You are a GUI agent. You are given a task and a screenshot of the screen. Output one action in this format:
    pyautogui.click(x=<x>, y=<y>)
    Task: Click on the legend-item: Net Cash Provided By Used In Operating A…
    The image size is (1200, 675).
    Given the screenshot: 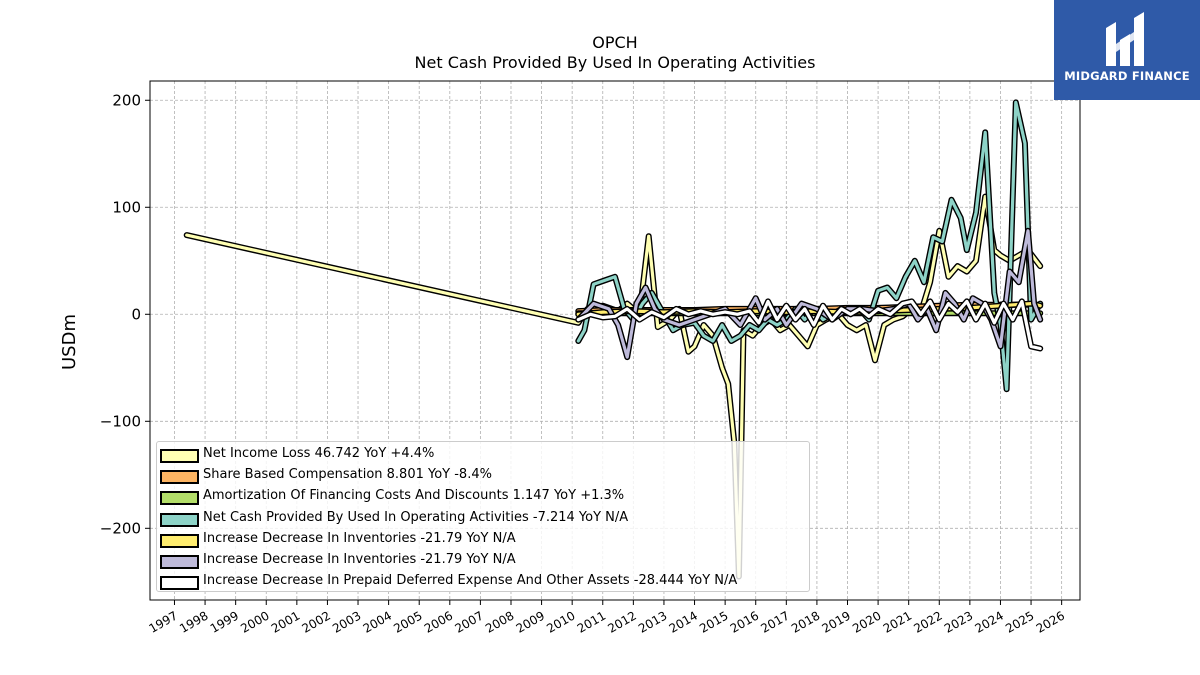 What is the action you would take?
    pyautogui.click(x=483, y=520)
    